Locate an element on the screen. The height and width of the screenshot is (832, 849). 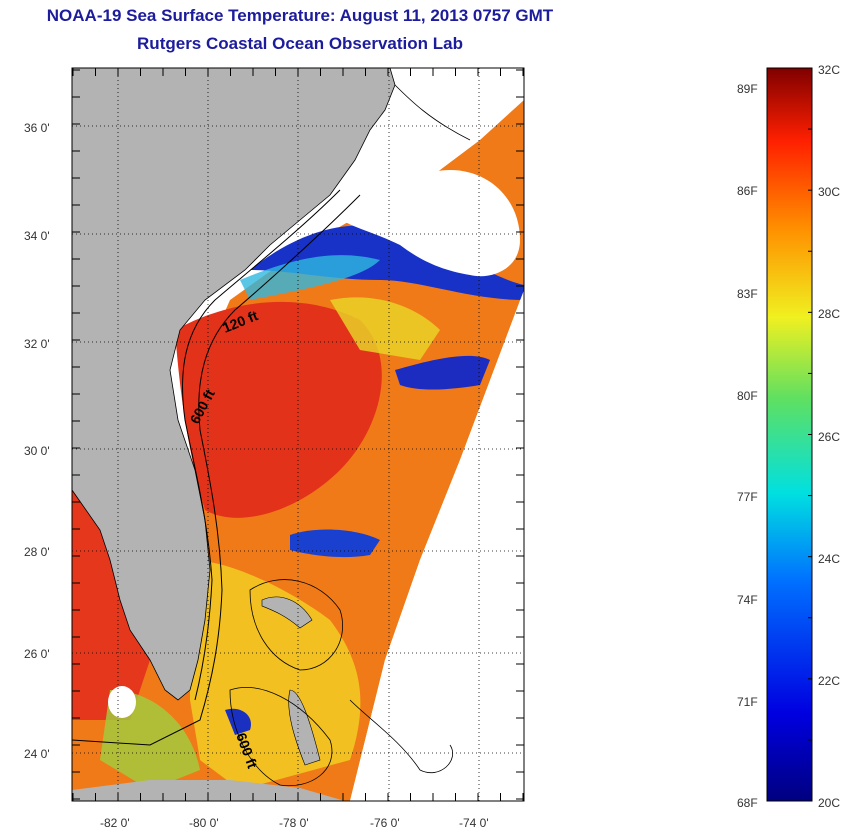
cbar-label-74f: 74F is located at coordinates (747, 600).